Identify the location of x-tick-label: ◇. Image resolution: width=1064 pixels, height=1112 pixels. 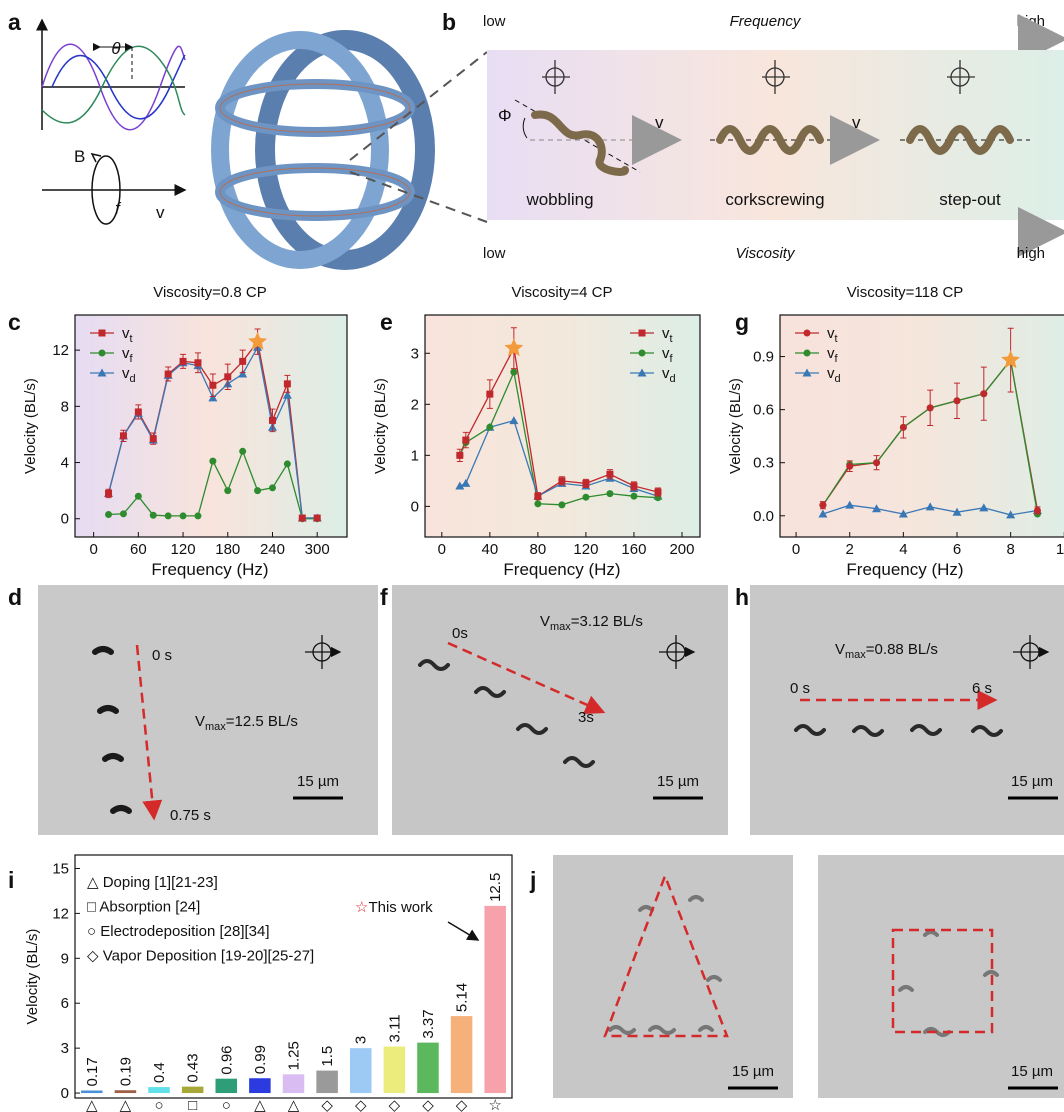
(361, 1104).